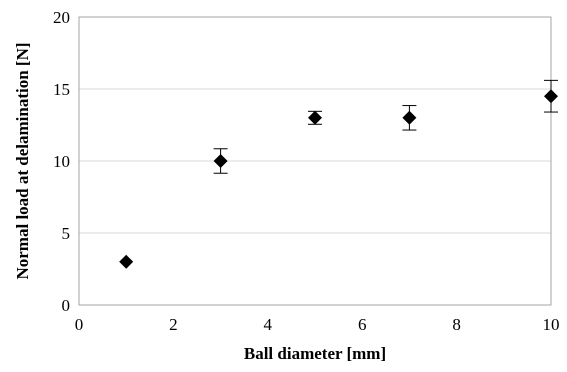 The height and width of the screenshot is (372, 567). Describe the element at coordinates (61, 89) in the screenshot. I see `y-tick-label: 15` at that location.